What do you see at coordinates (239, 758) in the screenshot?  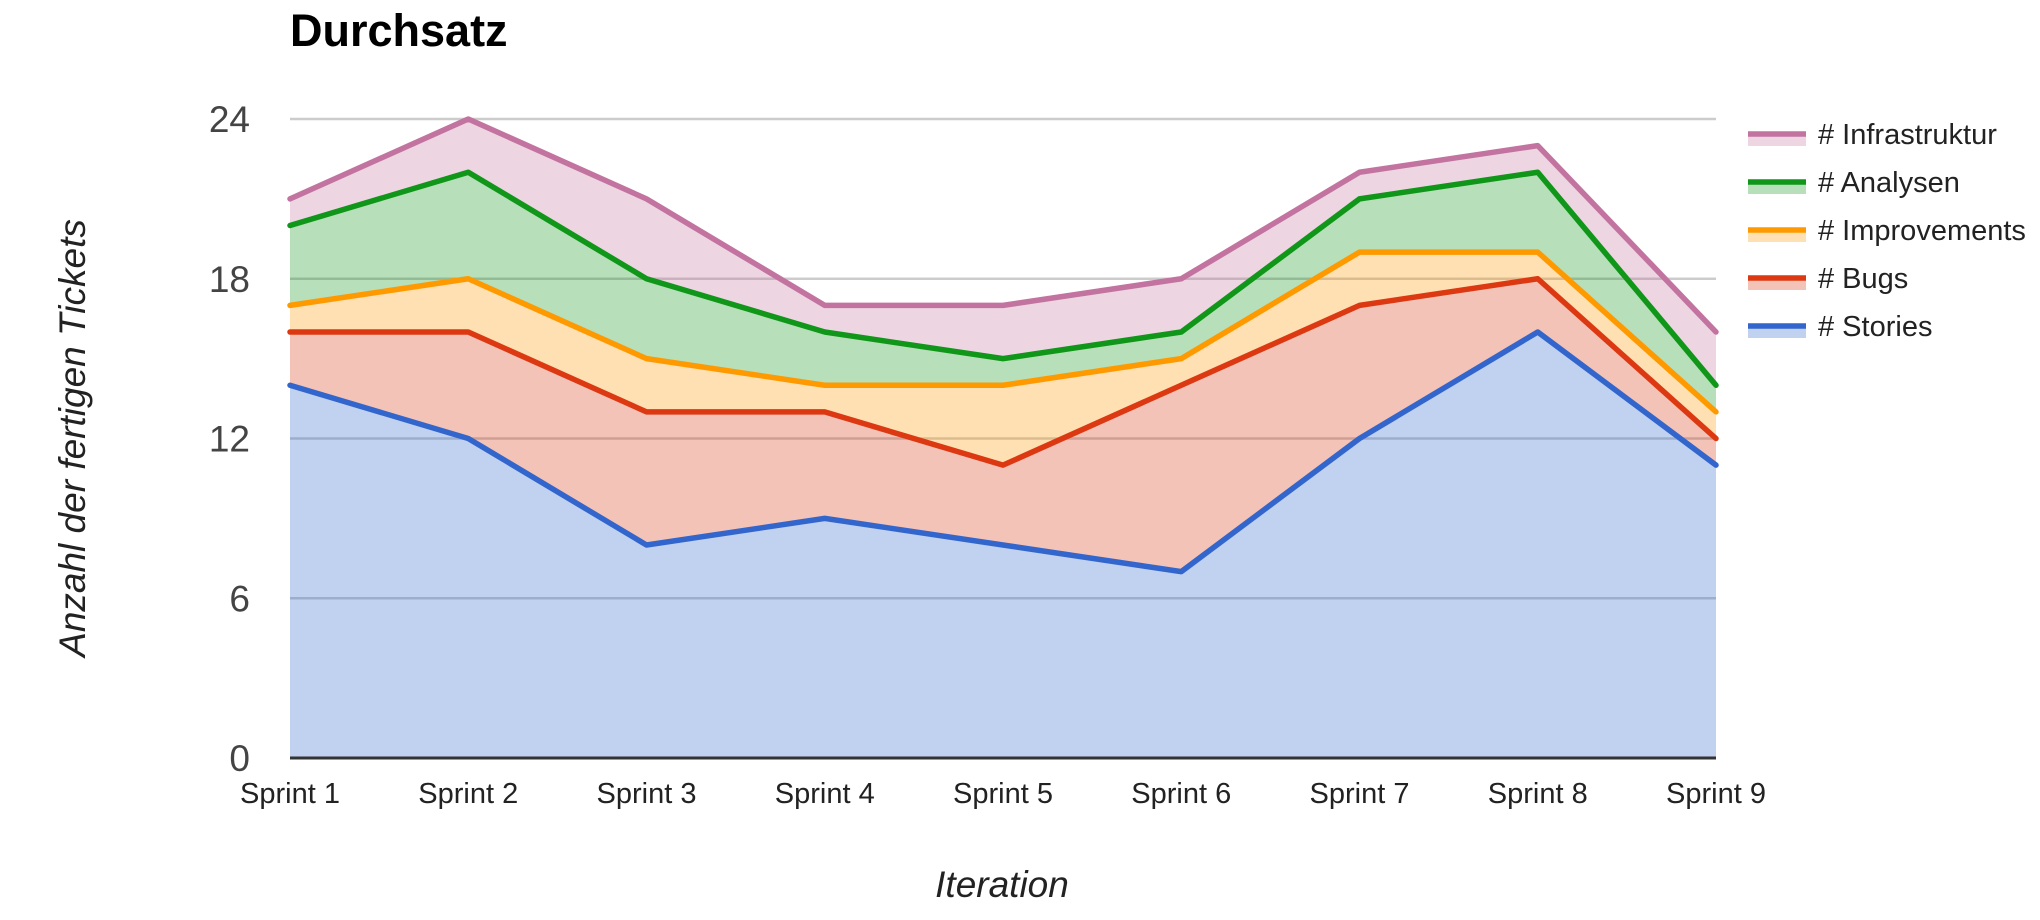 I see `y-tick-label: 0` at bounding box center [239, 758].